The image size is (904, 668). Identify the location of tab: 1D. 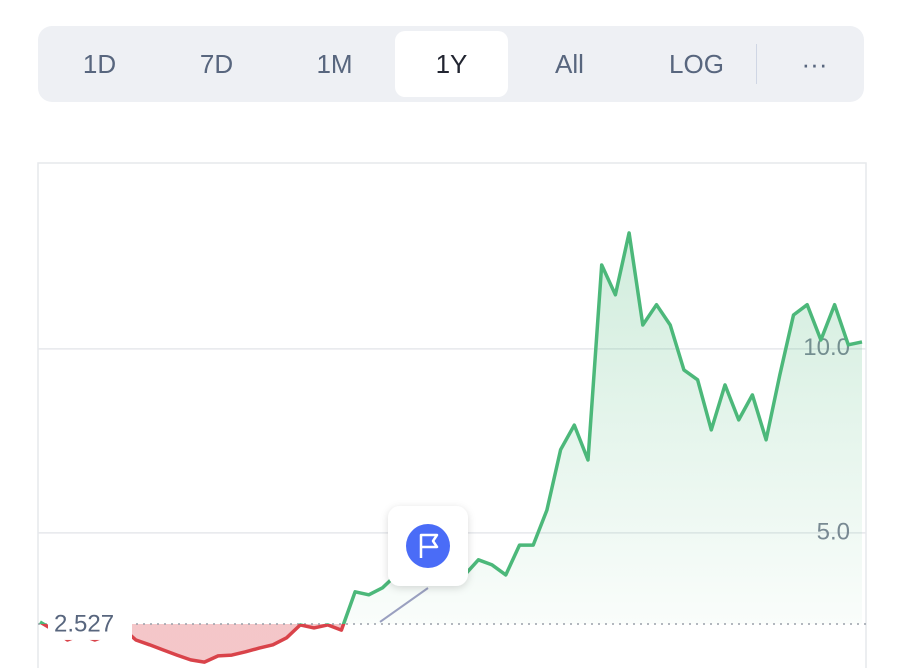
(99, 64).